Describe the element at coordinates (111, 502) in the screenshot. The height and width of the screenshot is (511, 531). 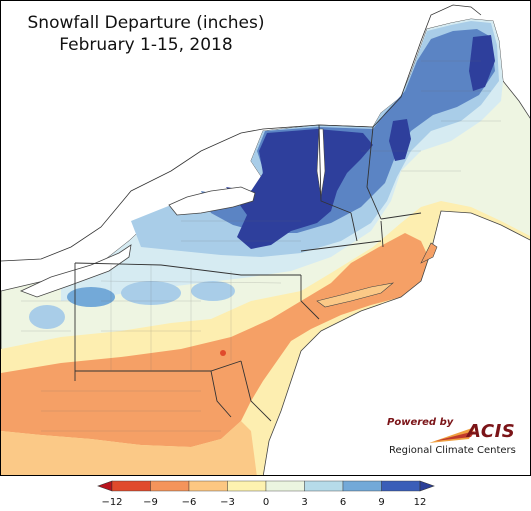
I see `legend-tick-label: −12` at that location.